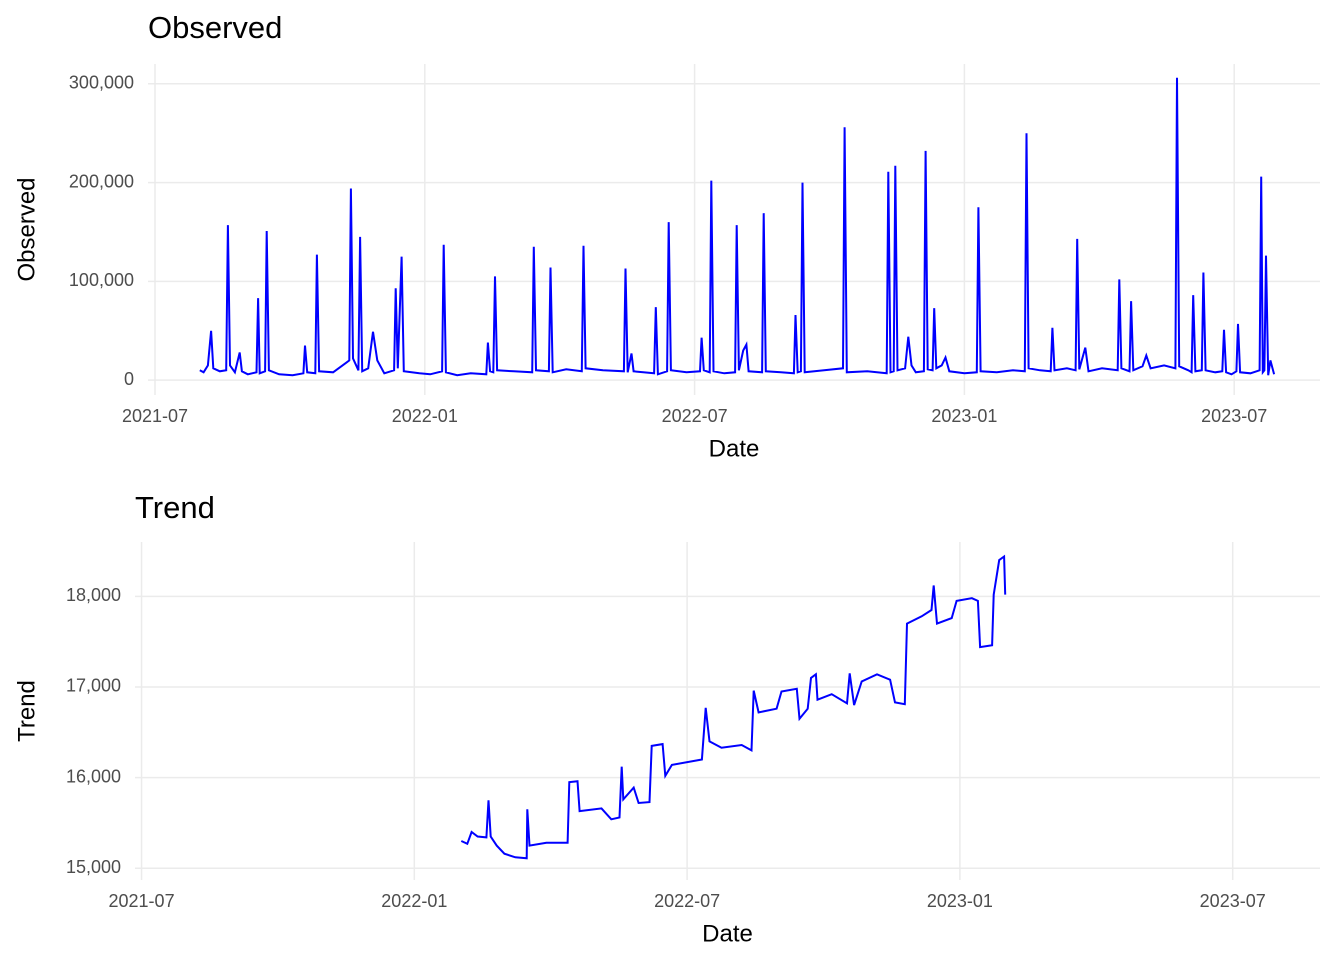 Image resolution: width=1344 pixels, height=965 pixels. I want to click on y-tick-label: 300,000, so click(101, 83).